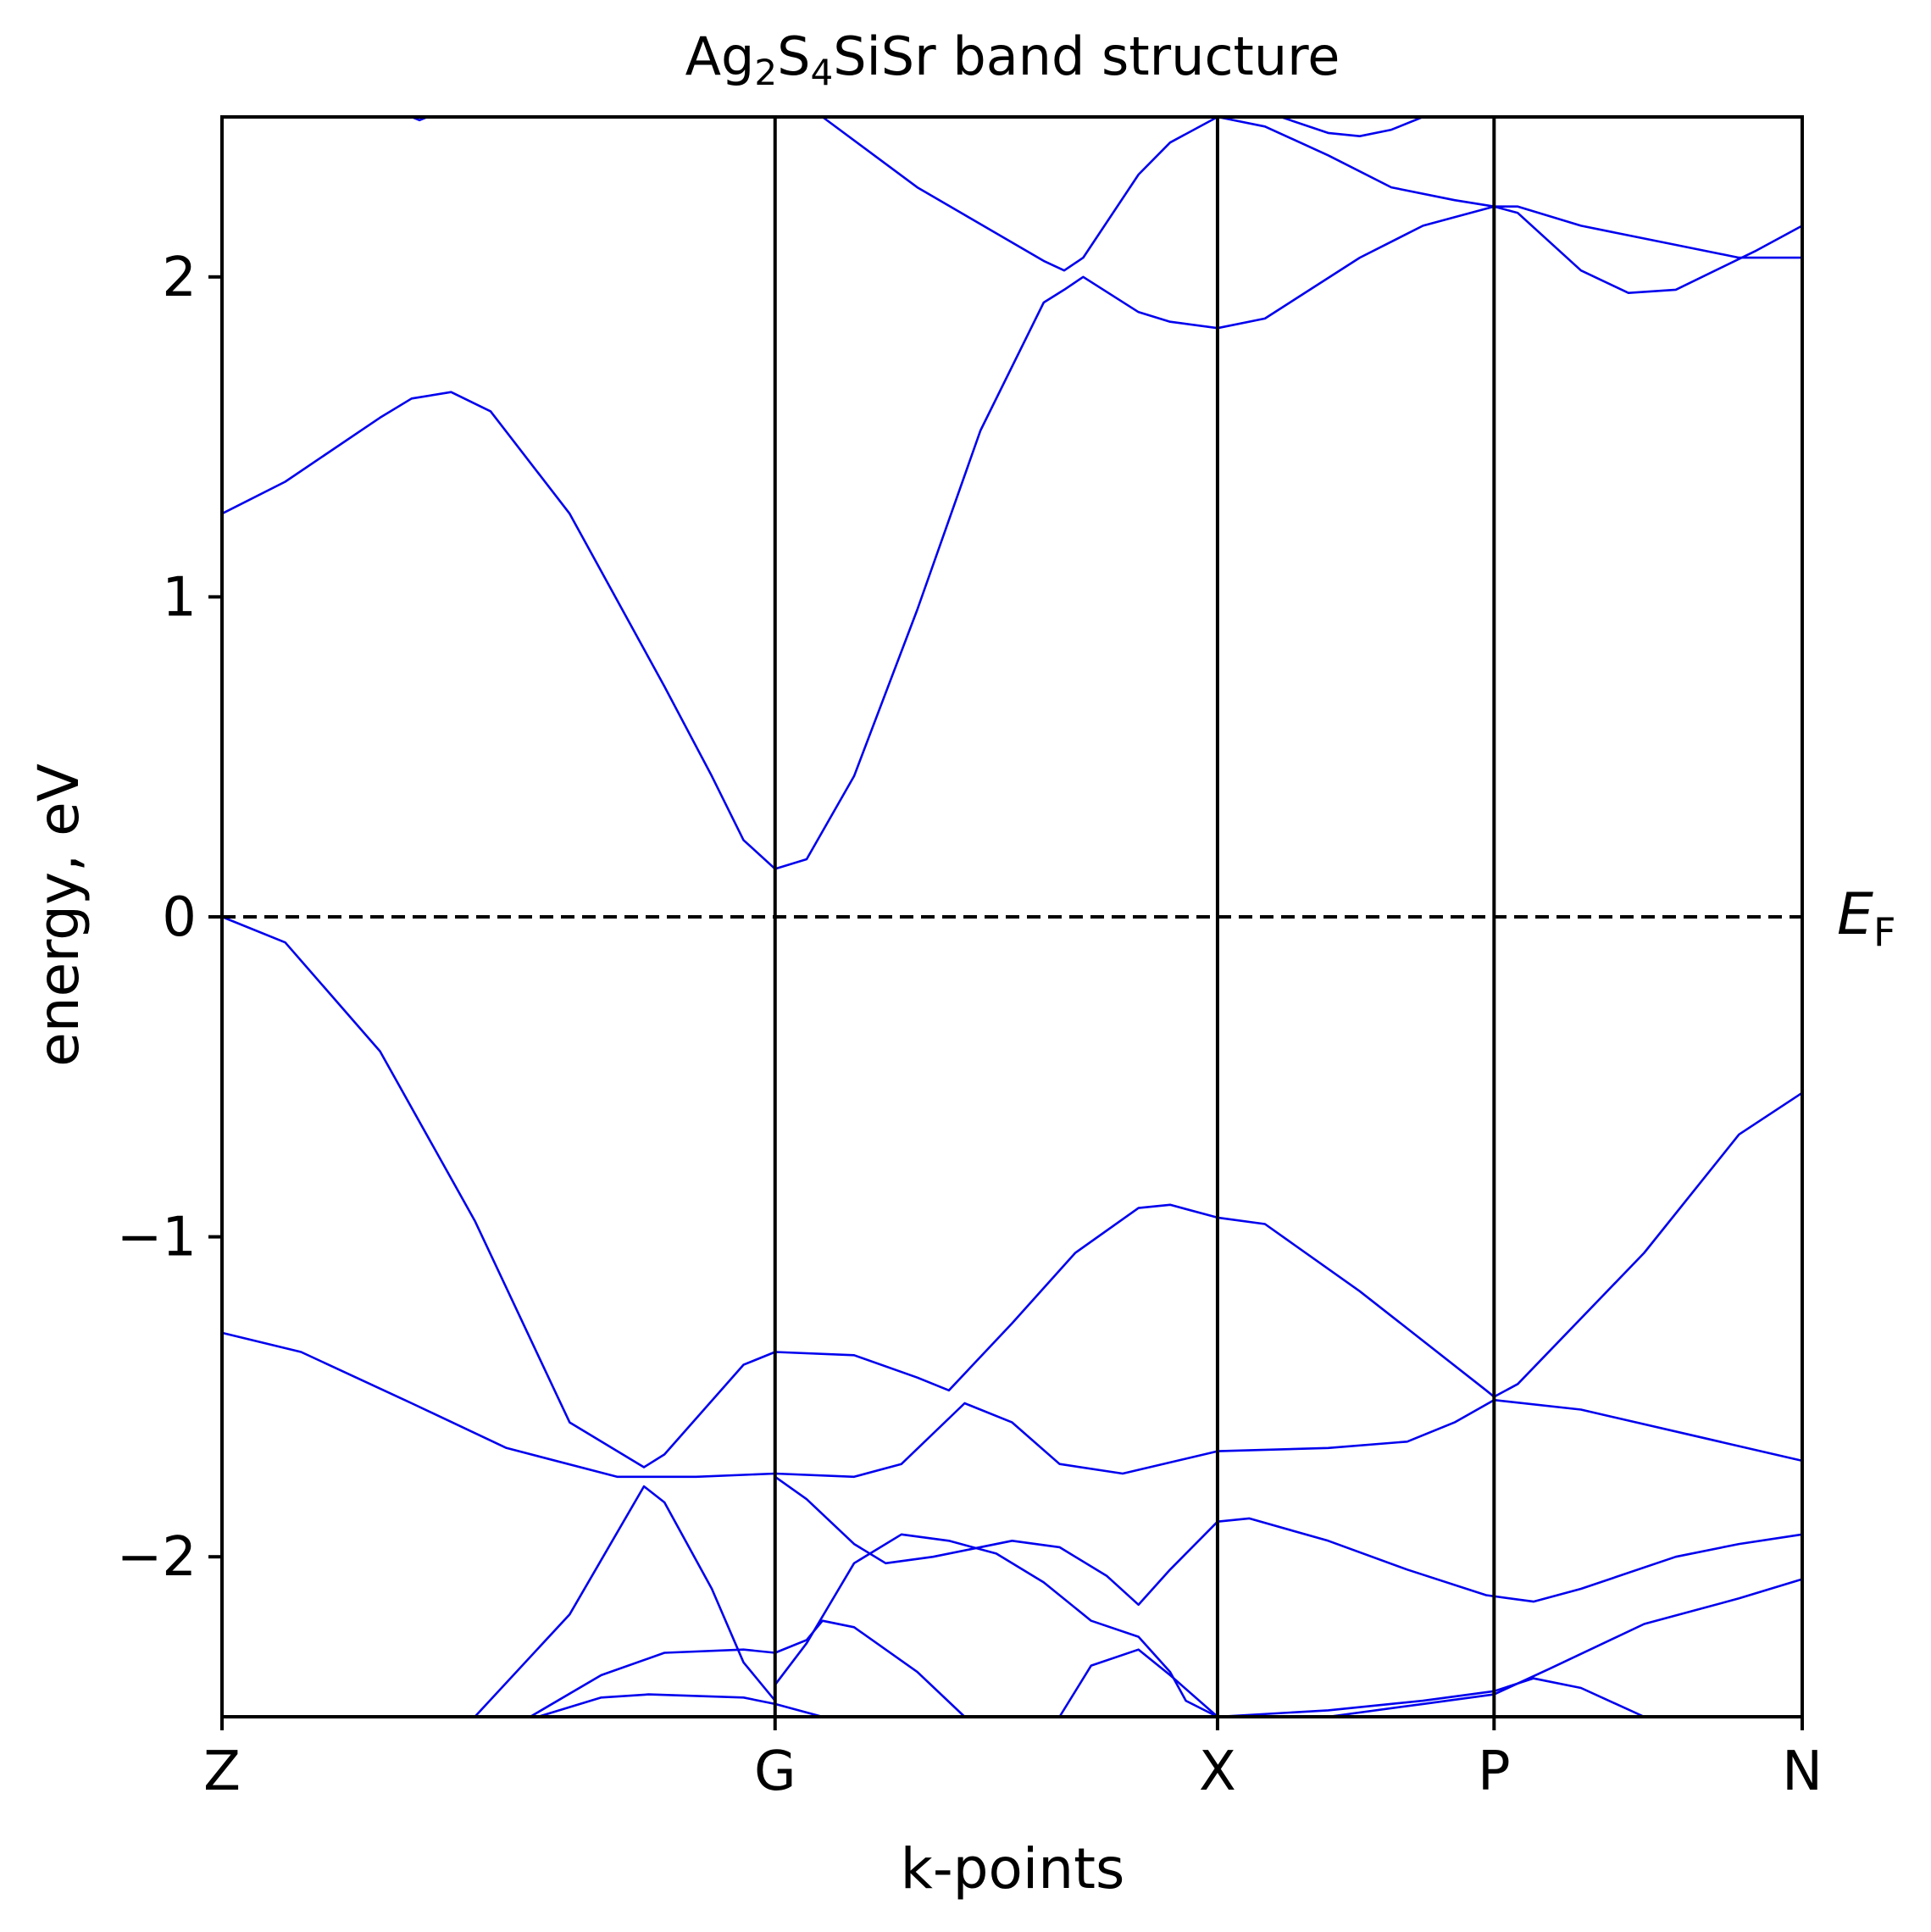 Image resolution: width=1931 pixels, height=1932 pixels. I want to click on fermi-label-subscript: F, so click(1884, 932).